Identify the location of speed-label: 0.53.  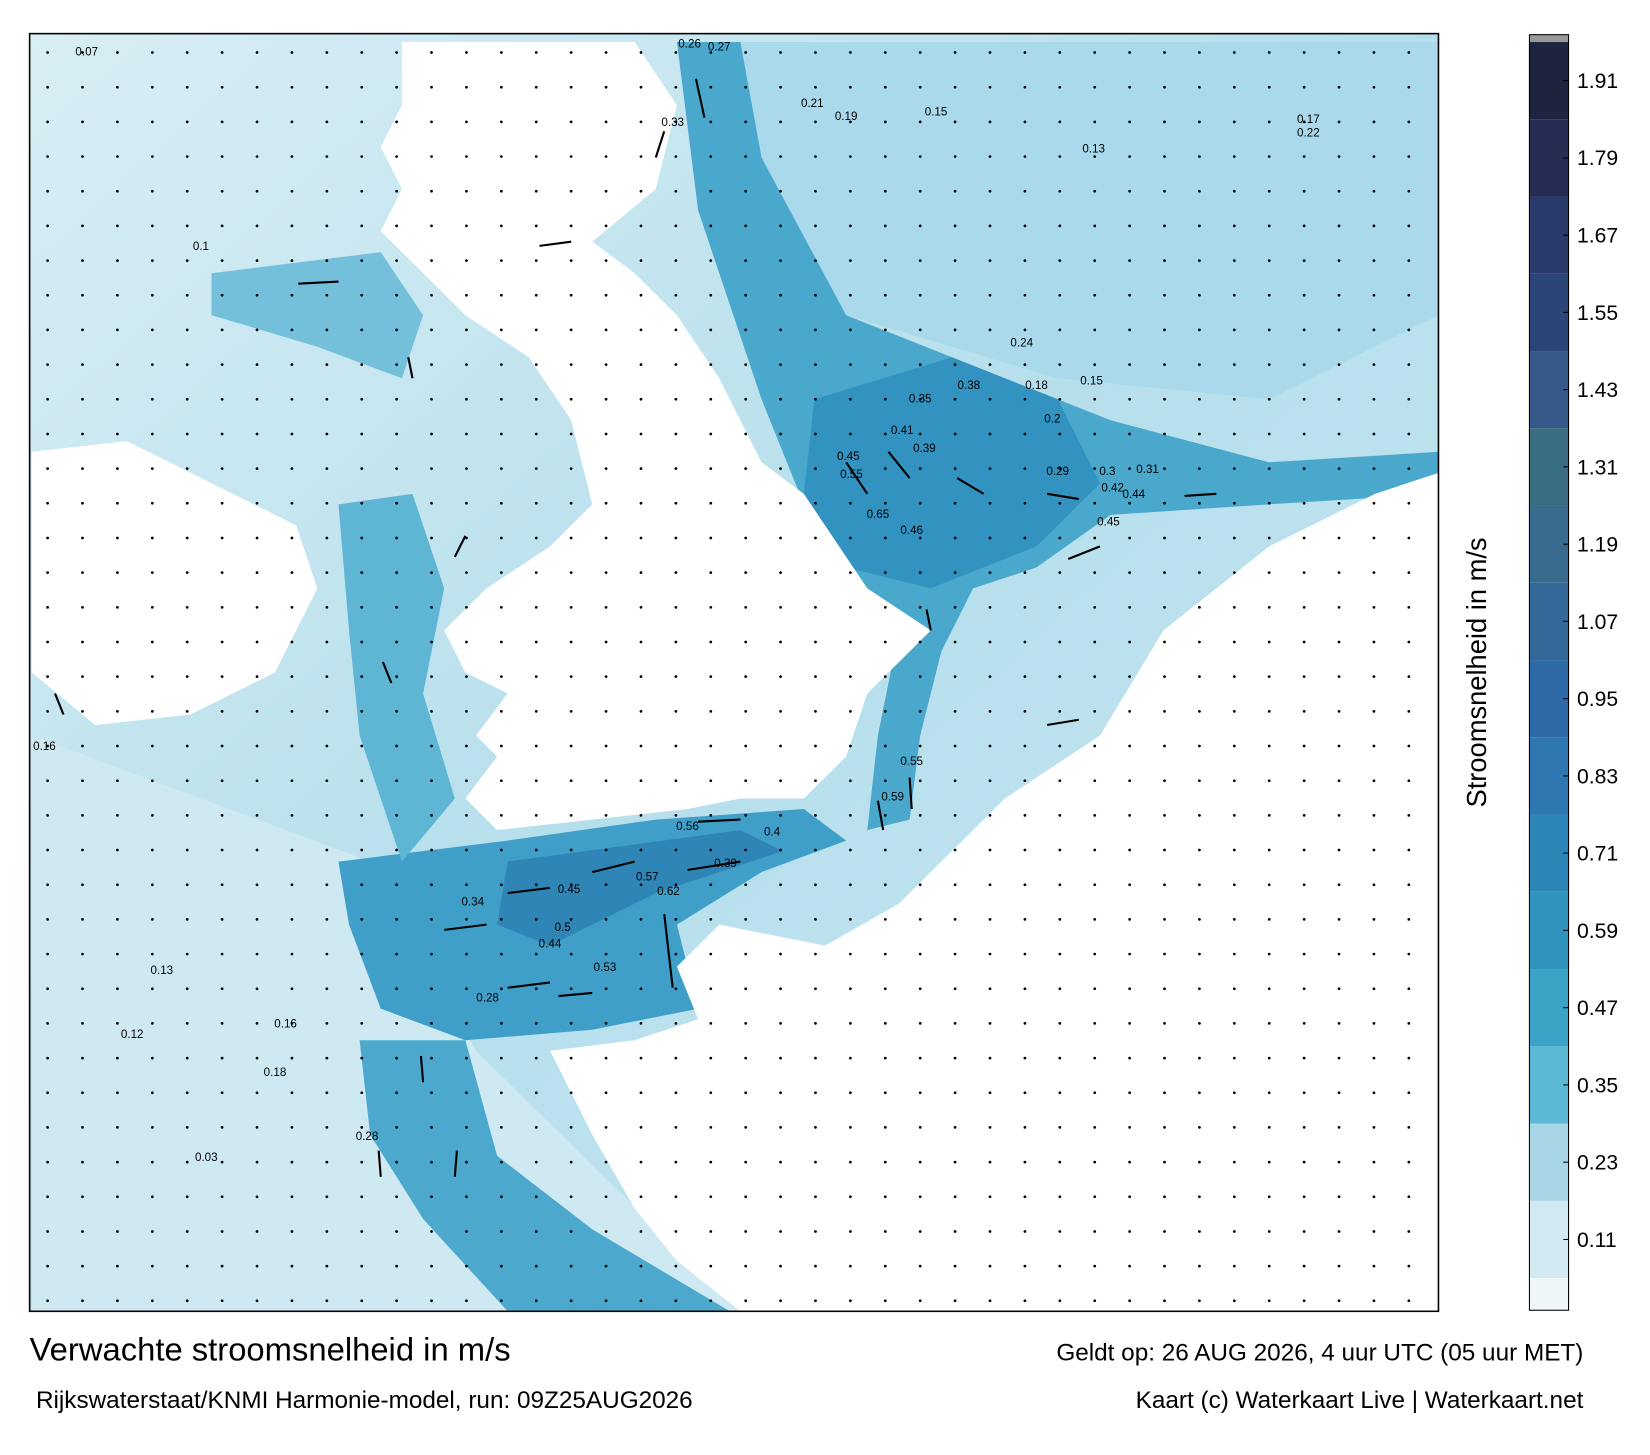
(605, 968).